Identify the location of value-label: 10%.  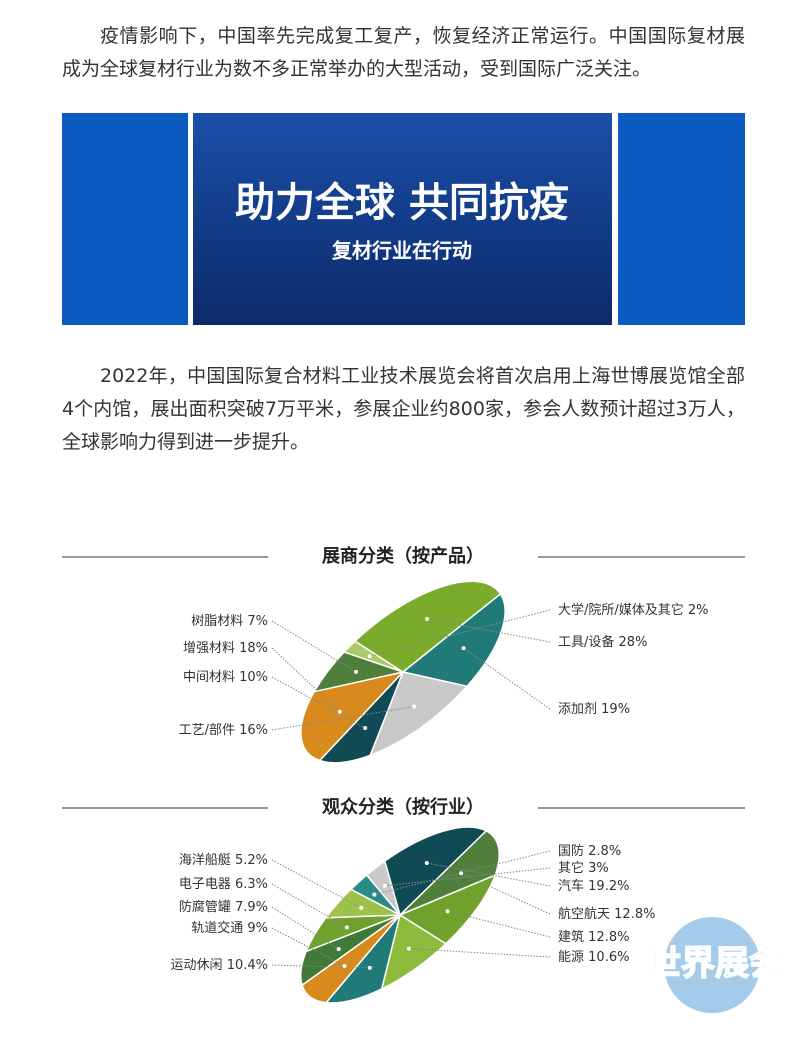
(253, 677).